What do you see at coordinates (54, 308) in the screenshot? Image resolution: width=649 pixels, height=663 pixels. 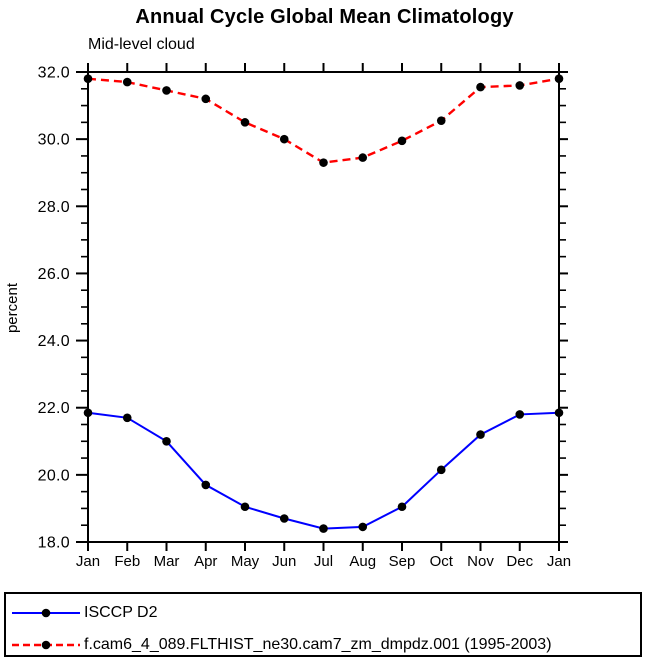 I see `y-tick-labels: 18.0 20.0 22.0 24.0 26.0 28.0 30.0 32.0` at bounding box center [54, 308].